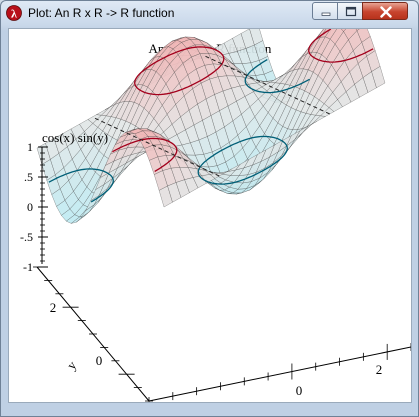  Describe the element at coordinates (209, 14) in the screenshot. I see `title-bar: λ Plot: An R x R -> R function` at that location.